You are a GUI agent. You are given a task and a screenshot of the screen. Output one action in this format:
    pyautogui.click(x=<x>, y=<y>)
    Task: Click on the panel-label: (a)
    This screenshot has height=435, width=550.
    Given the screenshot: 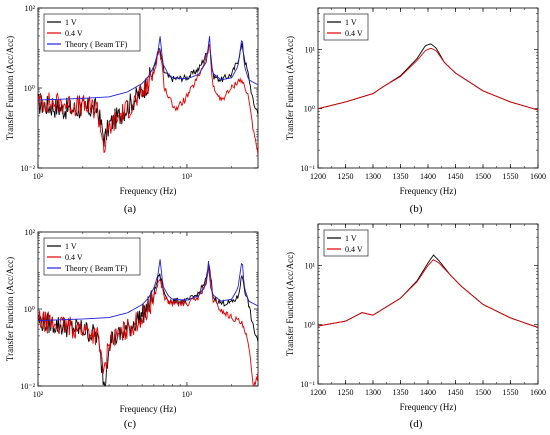 What is the action you would take?
    pyautogui.click(x=130, y=209)
    